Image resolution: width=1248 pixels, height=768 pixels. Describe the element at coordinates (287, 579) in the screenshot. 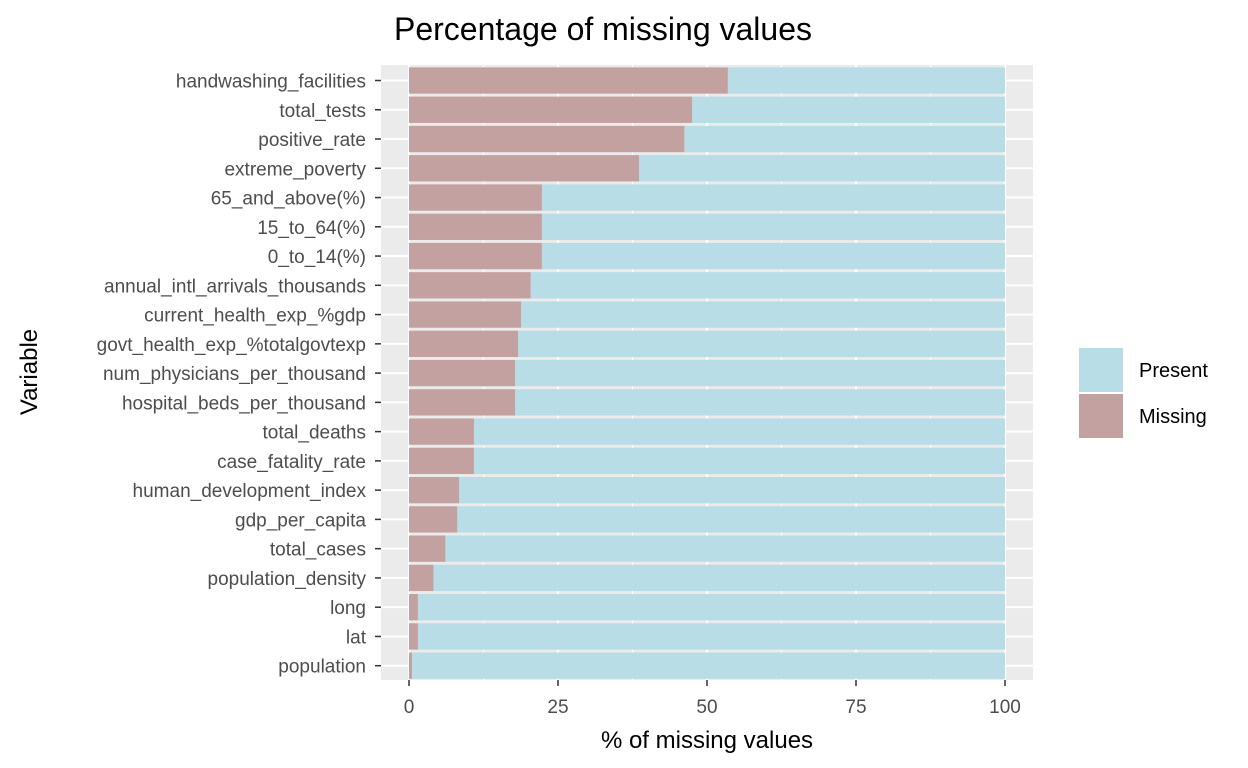

I see `y-tick-label: population_density` at that location.